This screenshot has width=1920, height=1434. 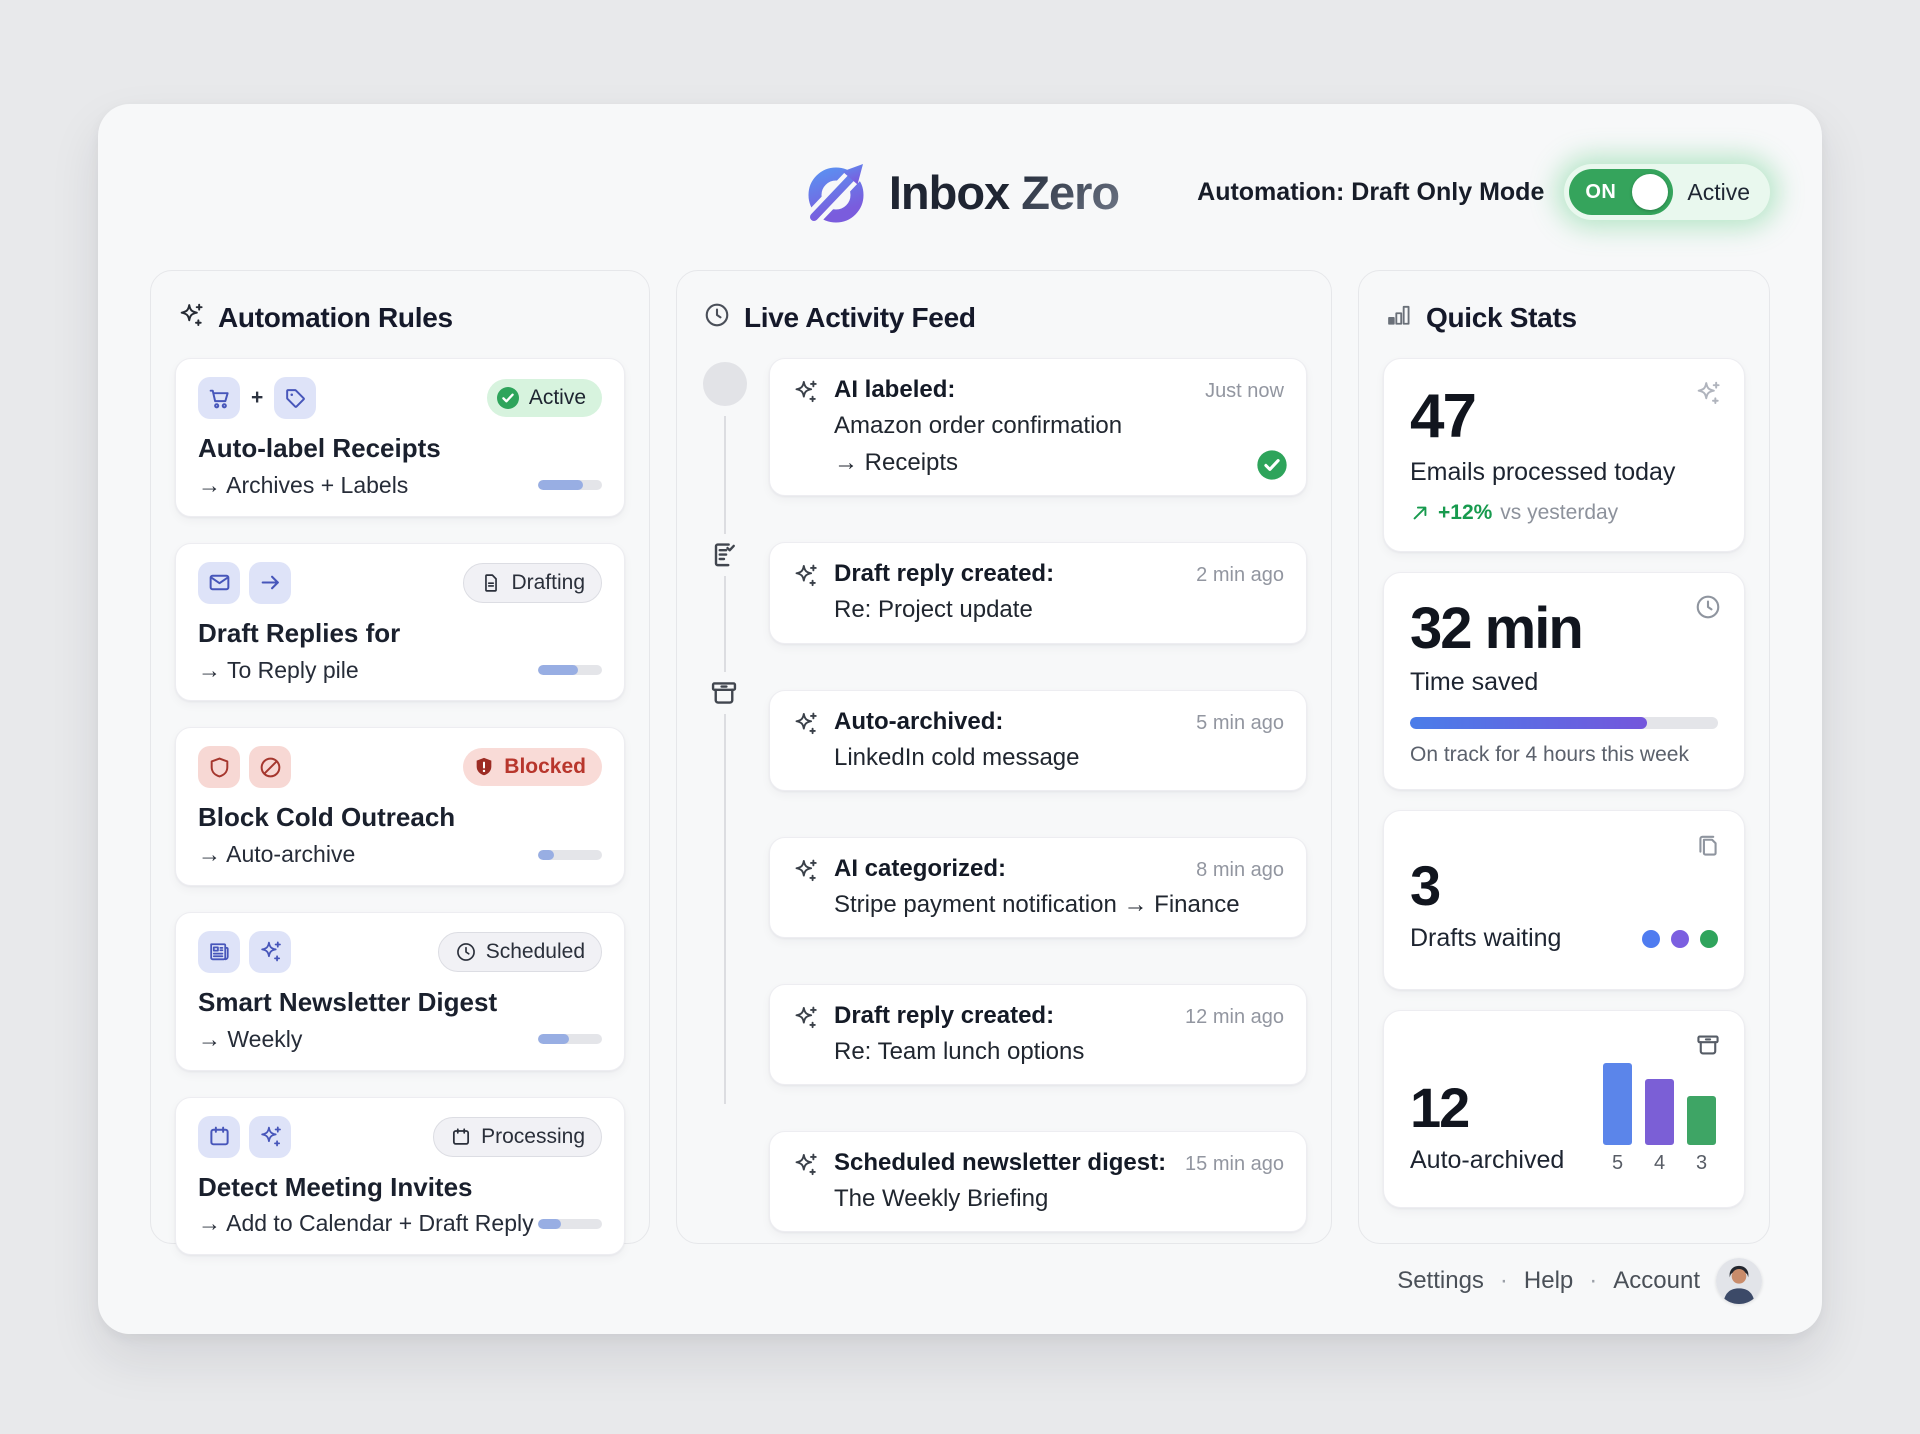 What do you see at coordinates (1708, 609) in the screenshot?
I see `clock-icon` at bounding box center [1708, 609].